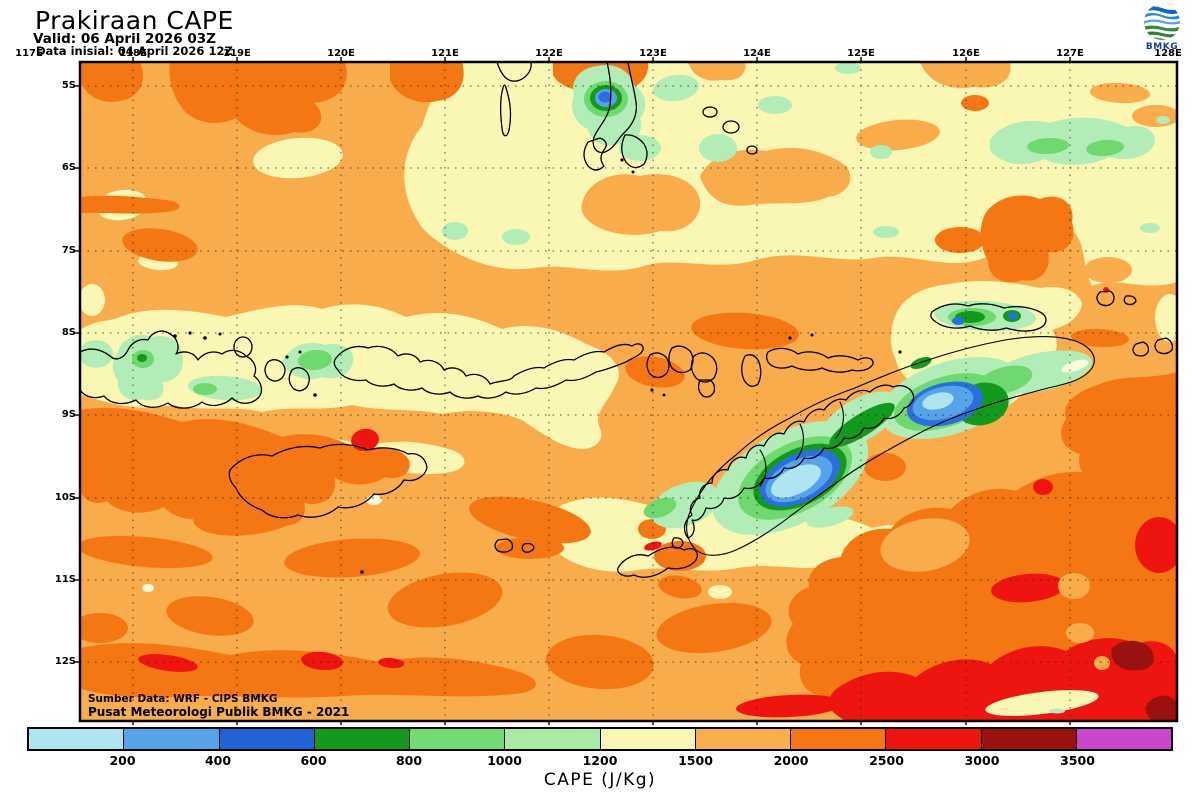  What do you see at coordinates (445, 53) in the screenshot?
I see `lon-label: 121E` at bounding box center [445, 53].